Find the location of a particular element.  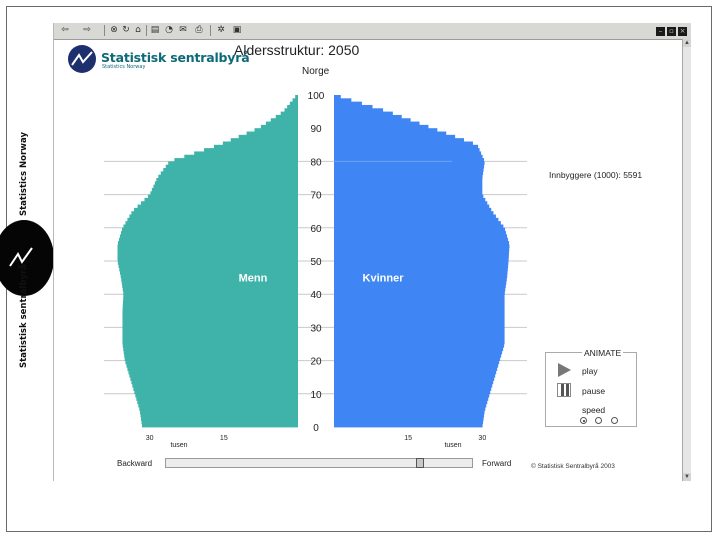

mail-icon: ✉ is located at coordinates (183, 30).